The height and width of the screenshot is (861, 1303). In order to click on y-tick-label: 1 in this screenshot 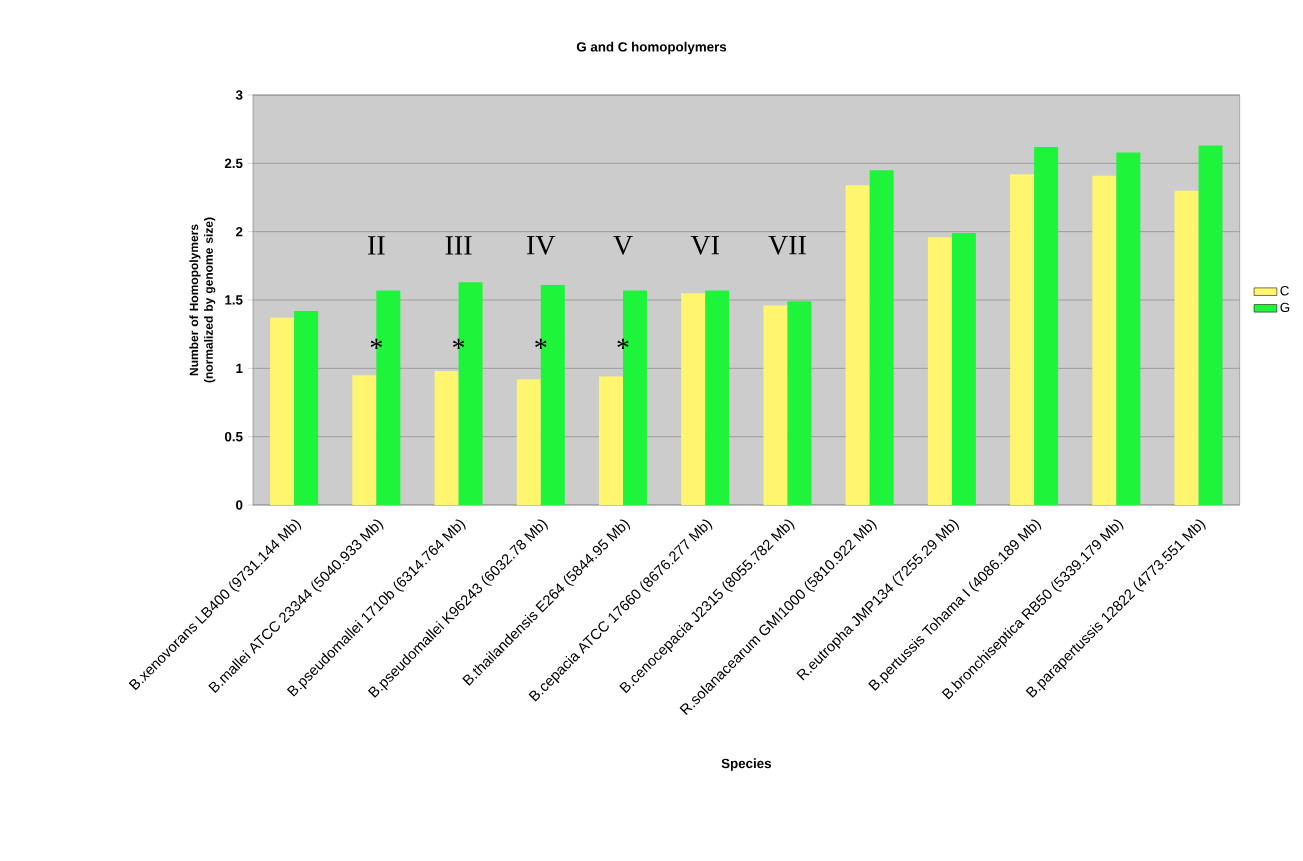, I will do `click(239, 368)`.